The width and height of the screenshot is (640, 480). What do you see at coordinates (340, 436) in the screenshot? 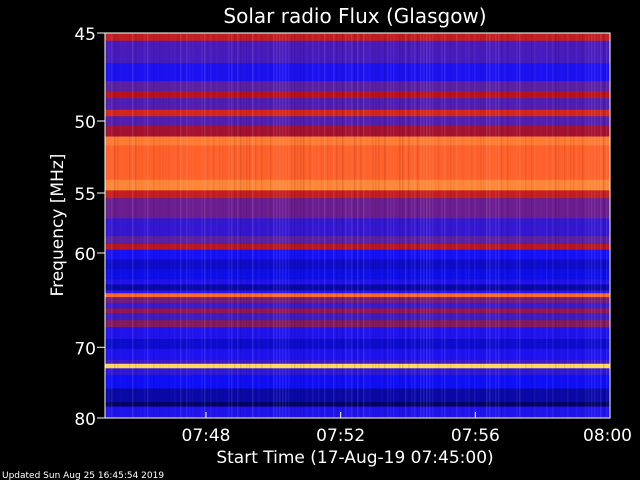
I see `x-tick-label: 07:52` at bounding box center [340, 436].